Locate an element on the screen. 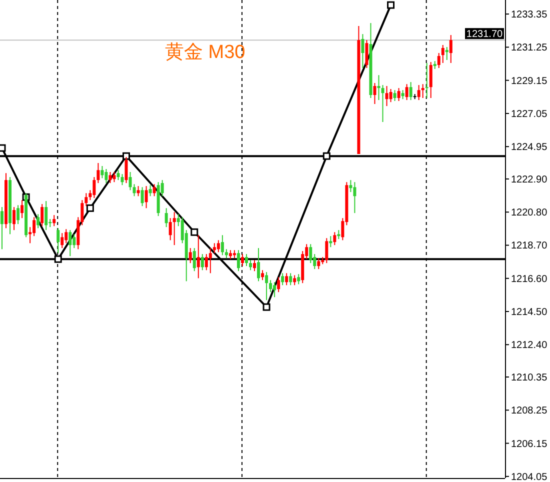 This screenshot has width=550, height=482. y-tick-label: 1208.25 is located at coordinates (529, 411).